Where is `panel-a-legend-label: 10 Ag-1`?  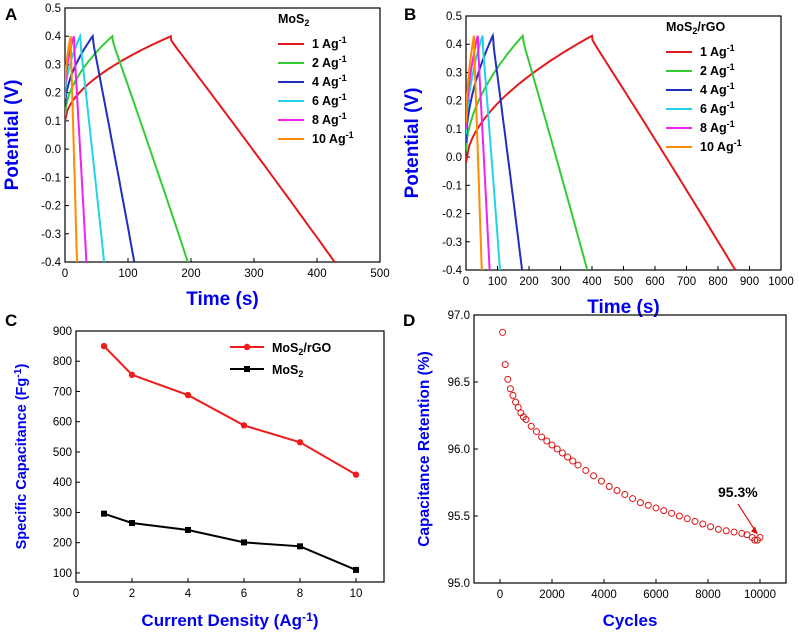
panel-a-legend-label: 10 Ag-1 is located at coordinates (333, 138).